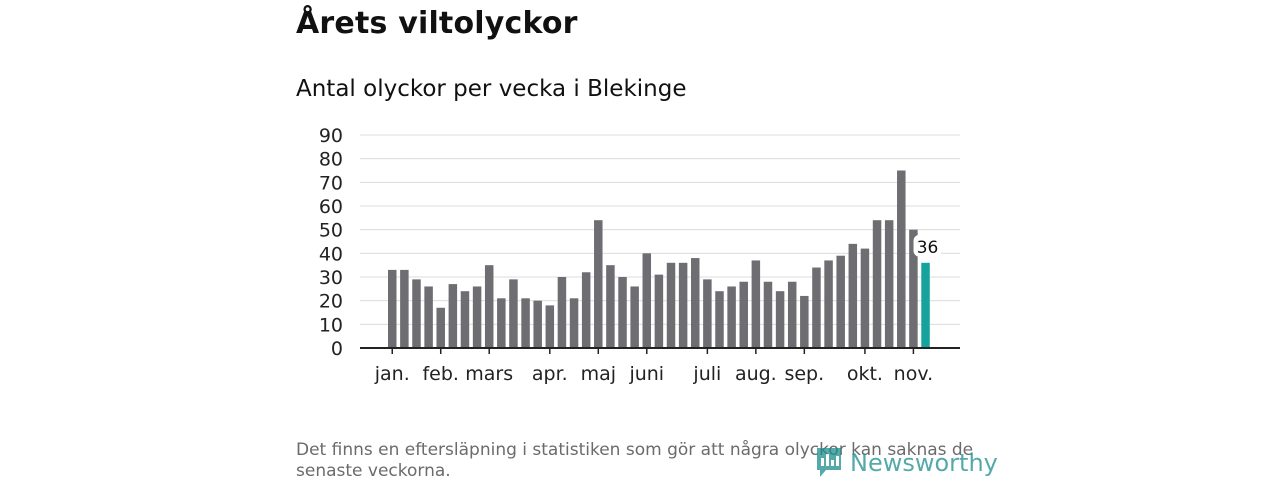 This screenshot has height=482, width=1280. What do you see at coordinates (706, 374) in the screenshot?
I see `x-tick-label: juli` at bounding box center [706, 374].